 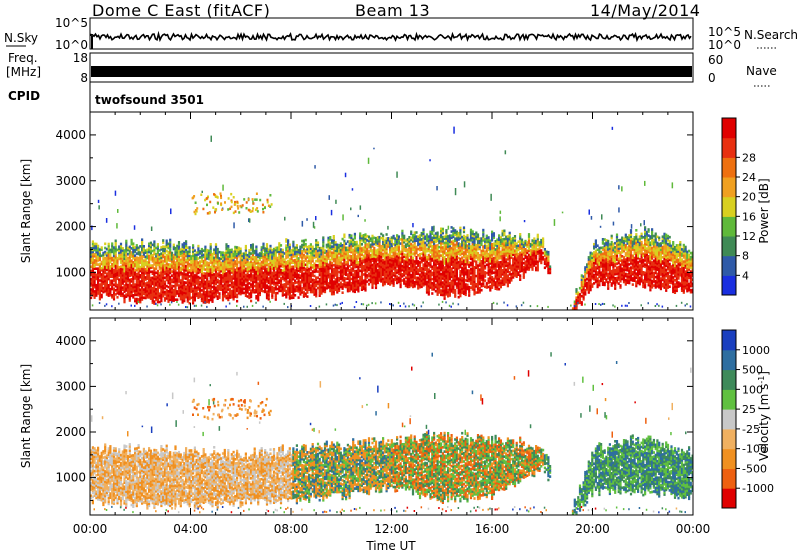 I want to click on nsky-line, so click(x=391, y=37).